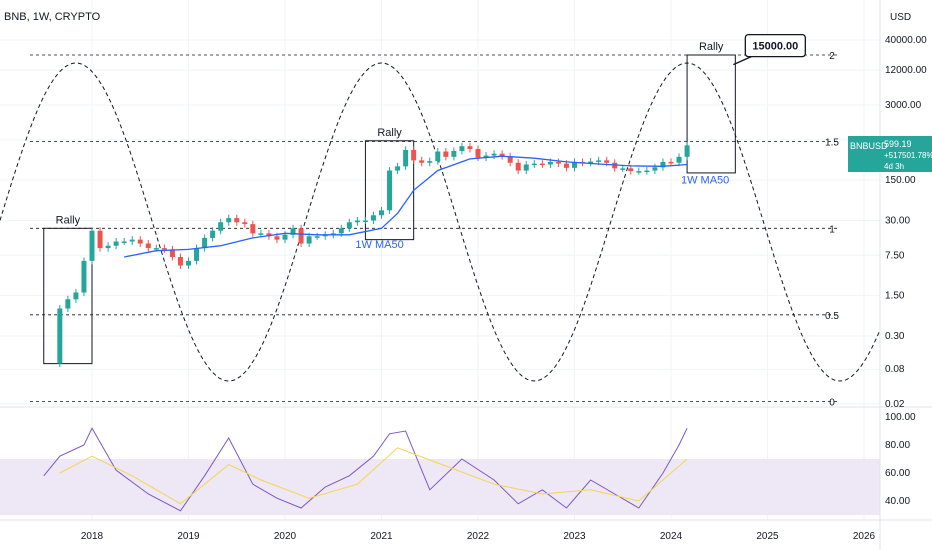  I want to click on chart-title: BNB, 1W, CRYPTO, so click(52, 17).